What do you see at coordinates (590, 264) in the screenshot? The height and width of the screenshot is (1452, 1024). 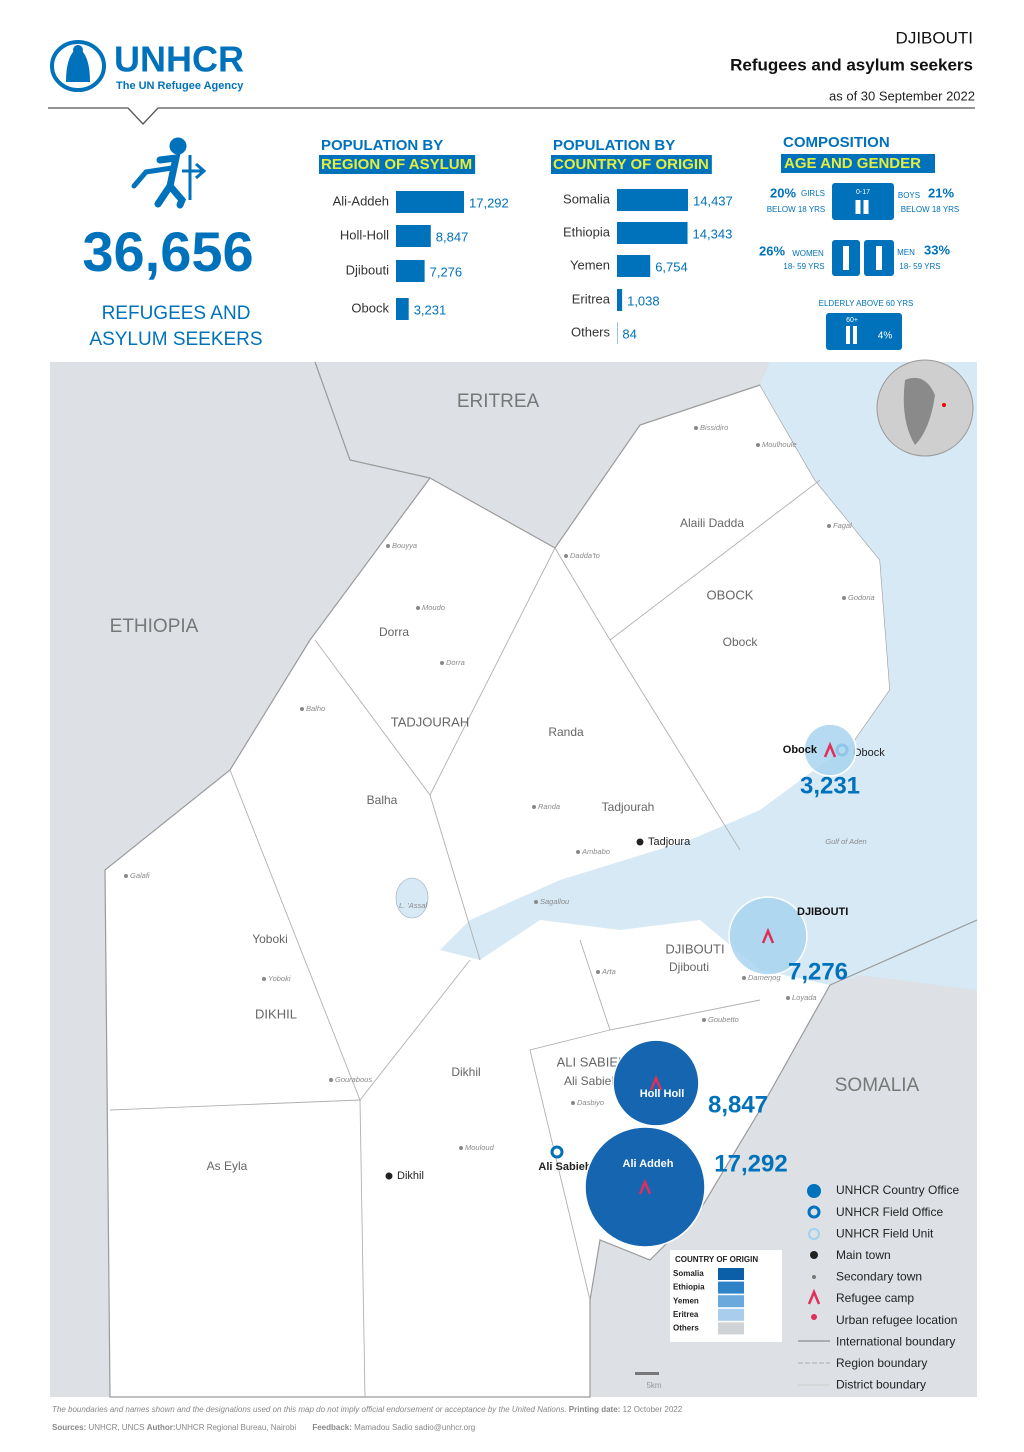 I see `category-label: Yemen` at bounding box center [590, 264].